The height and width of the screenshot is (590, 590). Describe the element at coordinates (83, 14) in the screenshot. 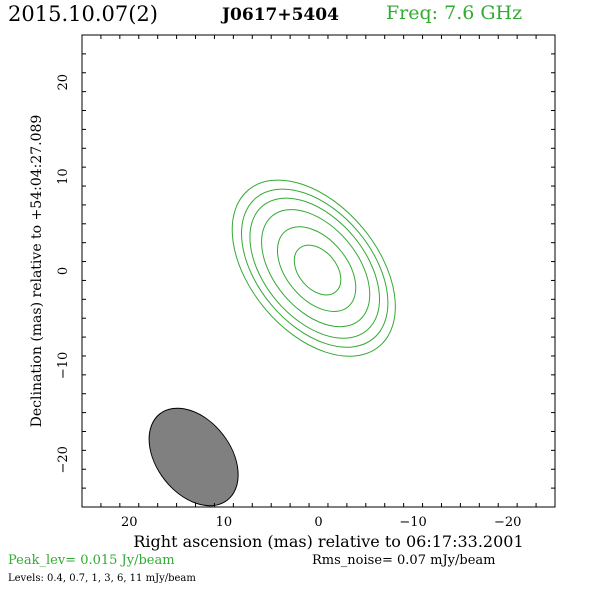

I see `observation-date: 2015.10.07(2)` at that location.